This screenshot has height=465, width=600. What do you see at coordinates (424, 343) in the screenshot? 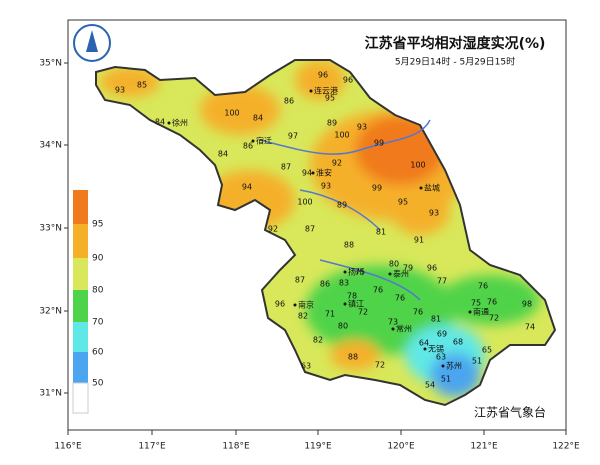
I see `station-value: 64` at bounding box center [424, 343].